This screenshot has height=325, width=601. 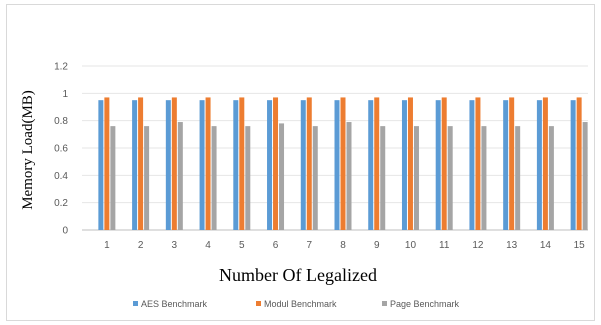 I want to click on x-tick-label: 13, so click(x=512, y=245).